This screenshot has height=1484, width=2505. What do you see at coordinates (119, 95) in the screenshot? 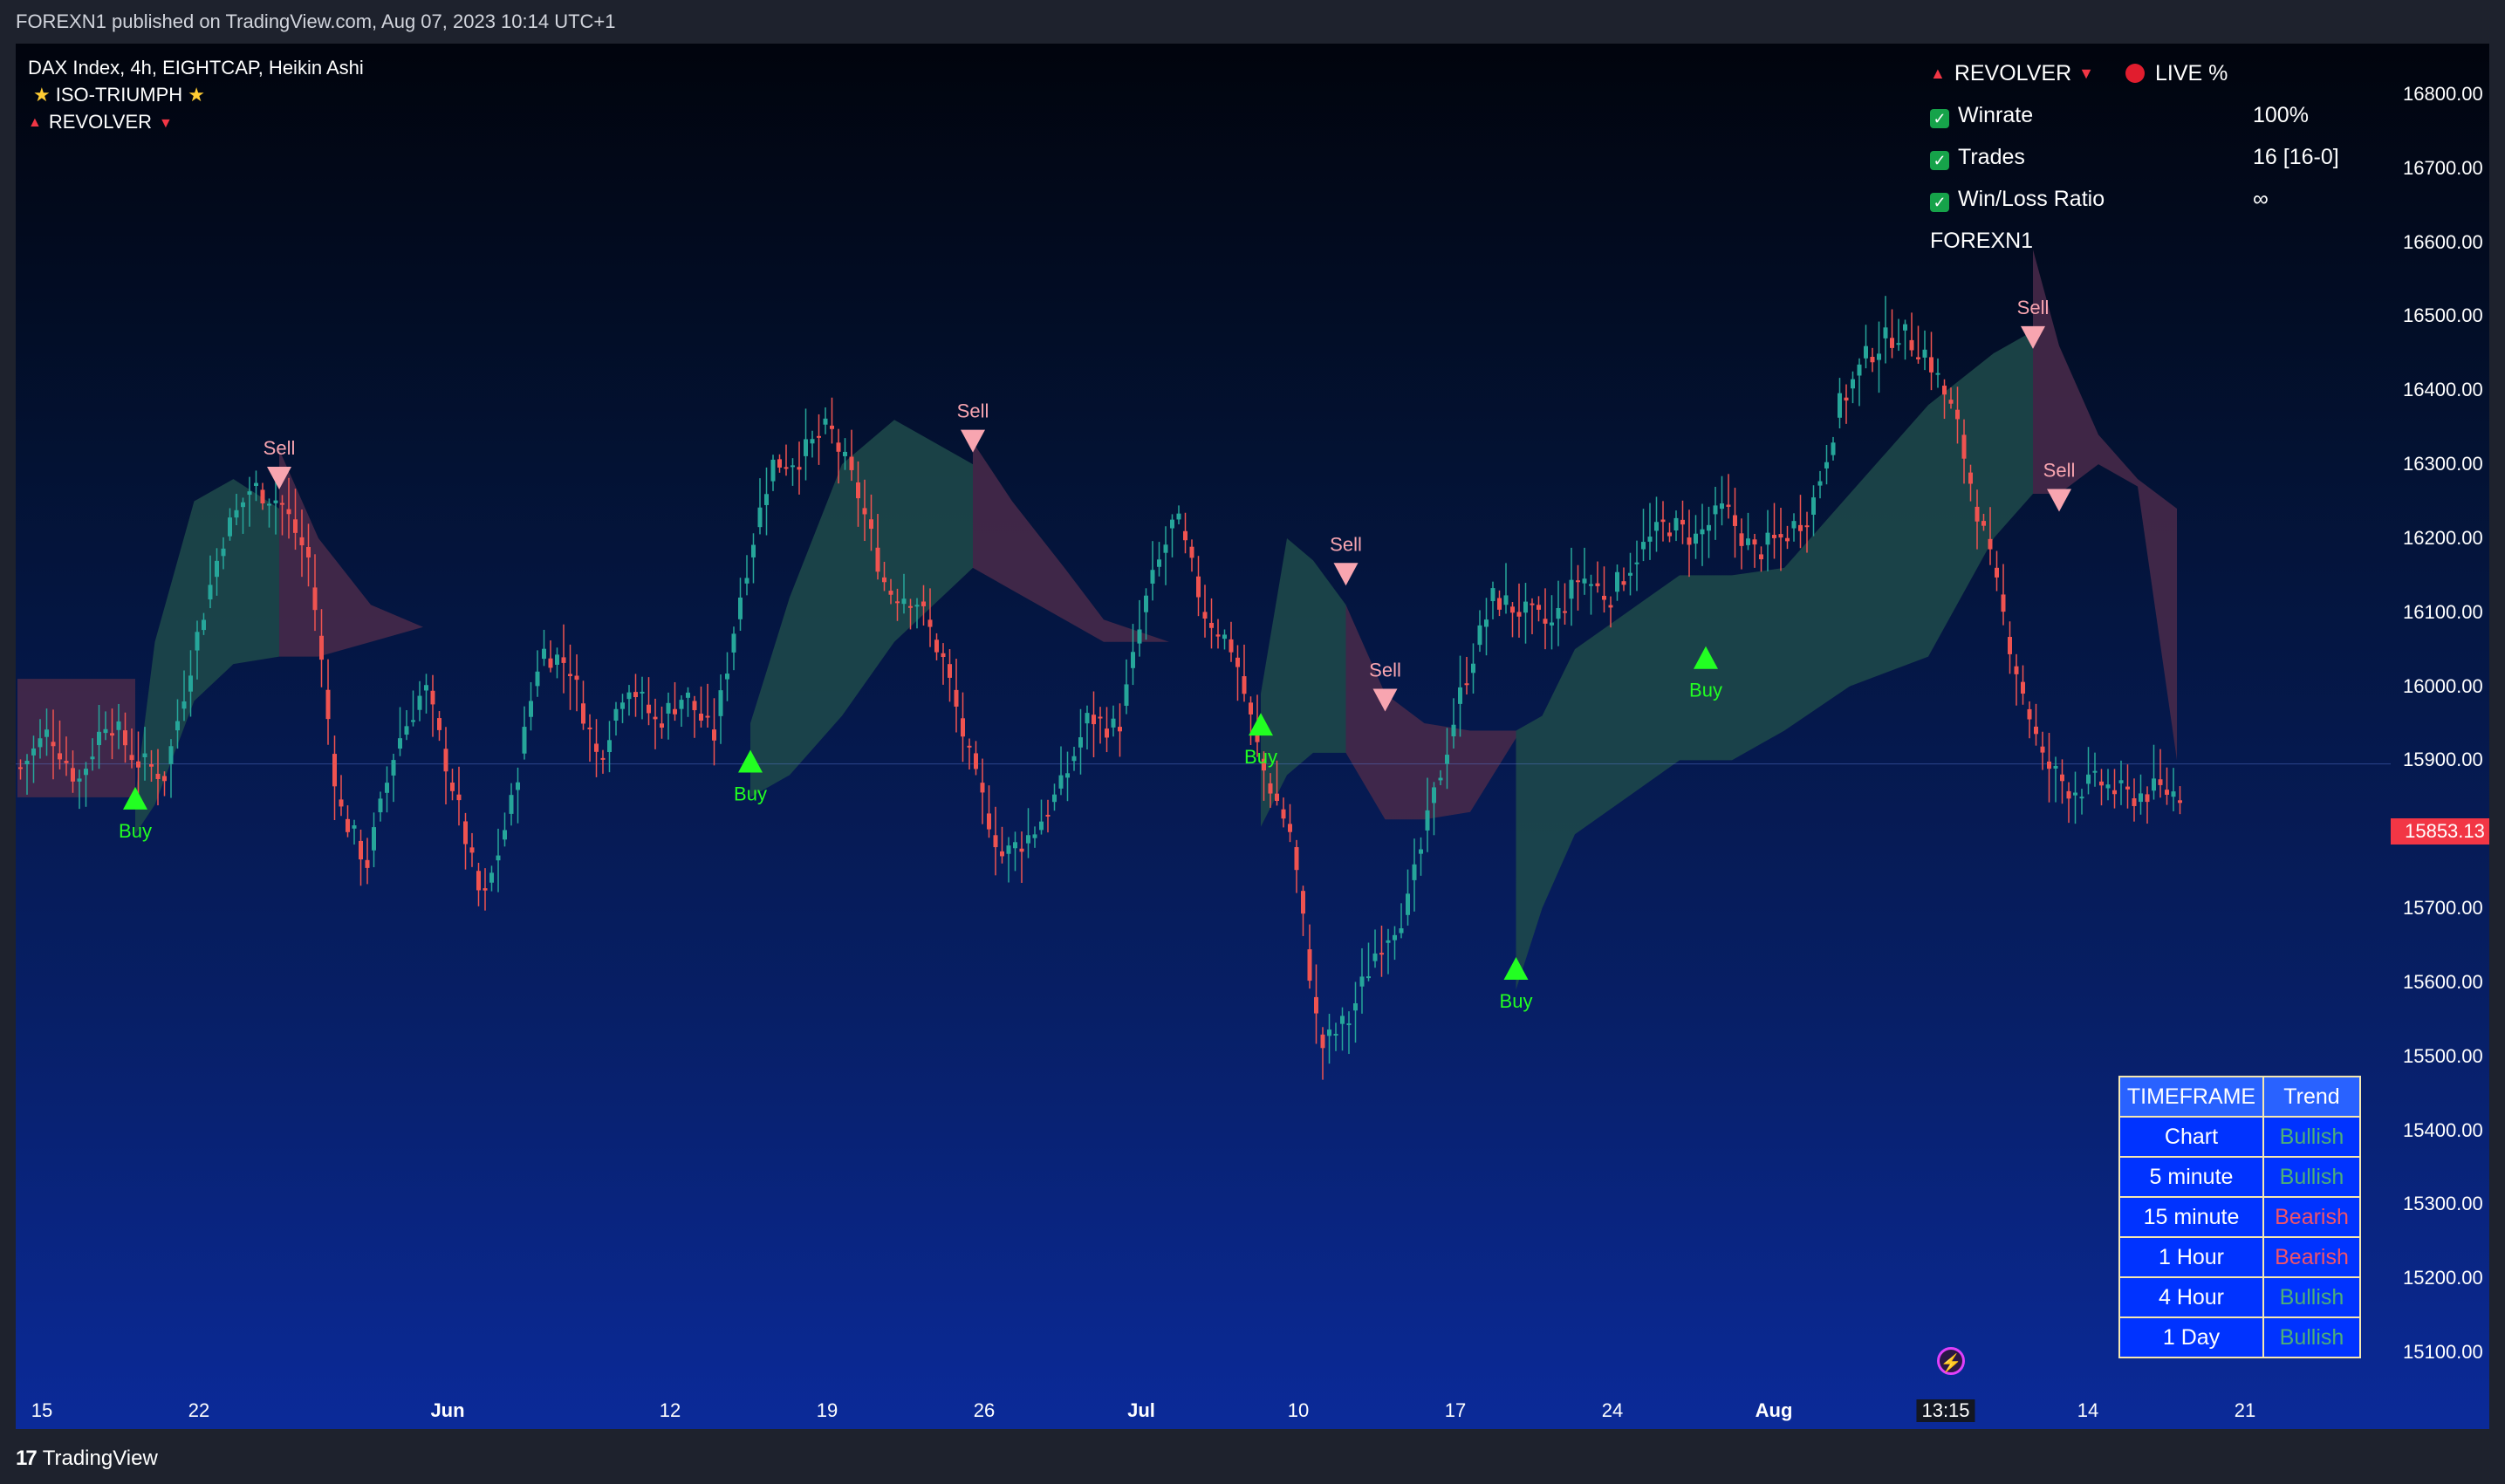
I see `indicator-iso-triumph-label: ISO-TRIUMPH` at bounding box center [119, 95].